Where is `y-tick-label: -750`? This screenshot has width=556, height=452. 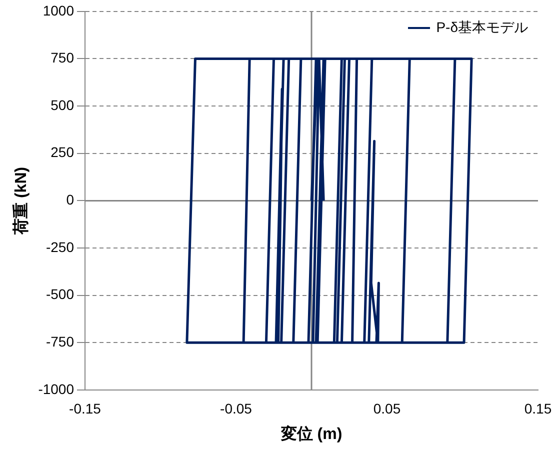
y-tick-label: -750 is located at coordinates (60, 342).